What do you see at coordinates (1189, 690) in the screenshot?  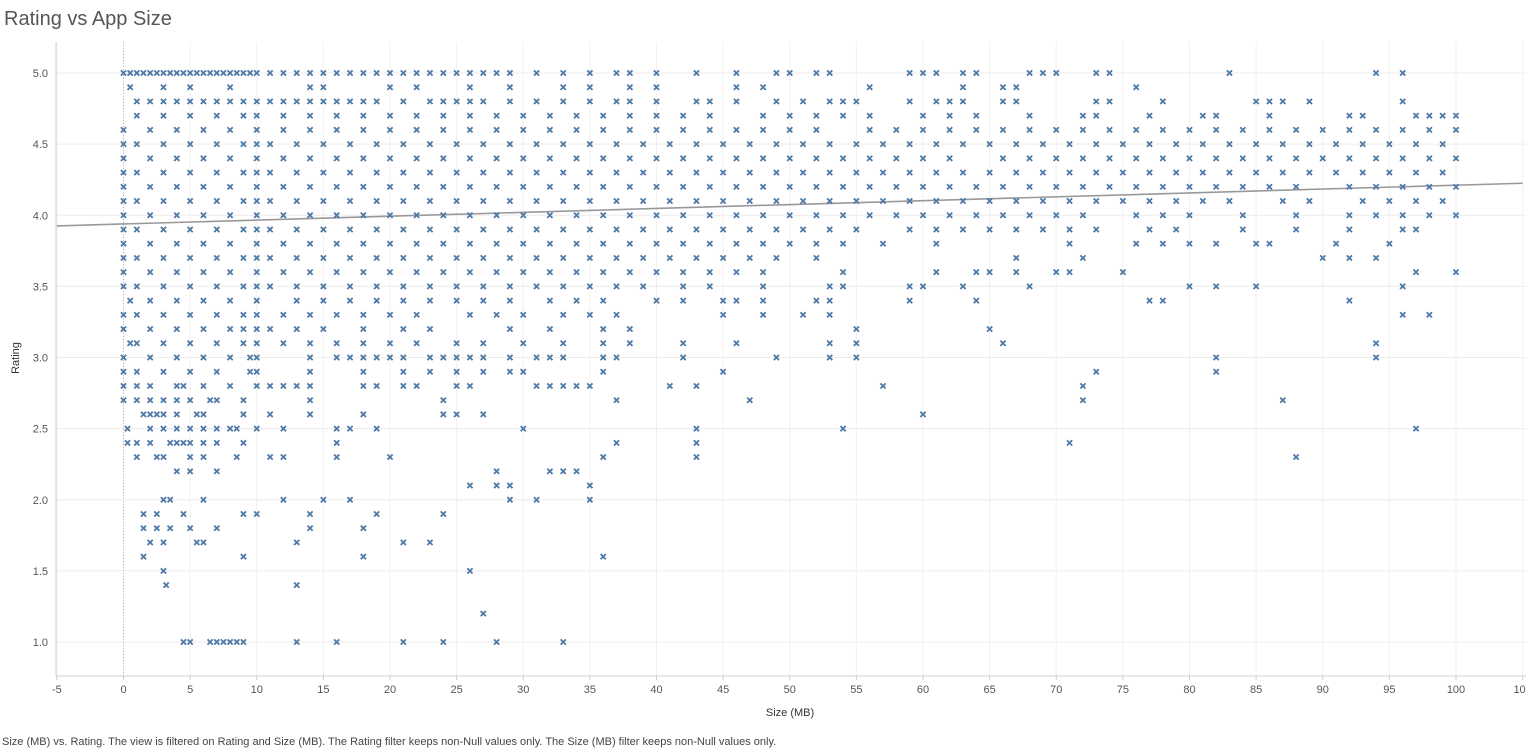 I see `x-tick-label: 80` at bounding box center [1189, 690].